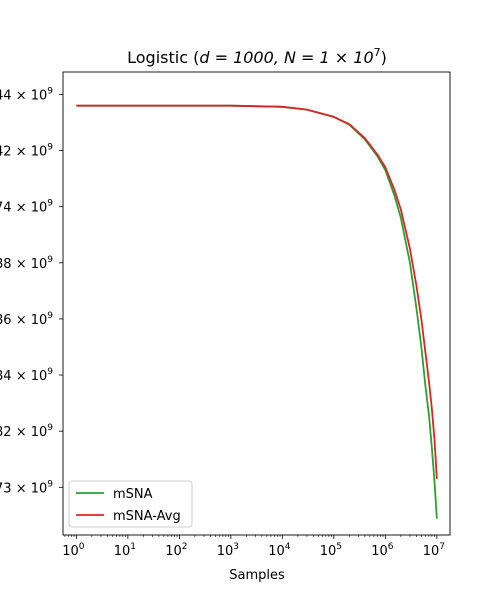  I want to click on svg-text:Logistic (d = 1000, N = 1 × 10: Logistic (d = 1000, N = 1 × 107), so click(257, 56).